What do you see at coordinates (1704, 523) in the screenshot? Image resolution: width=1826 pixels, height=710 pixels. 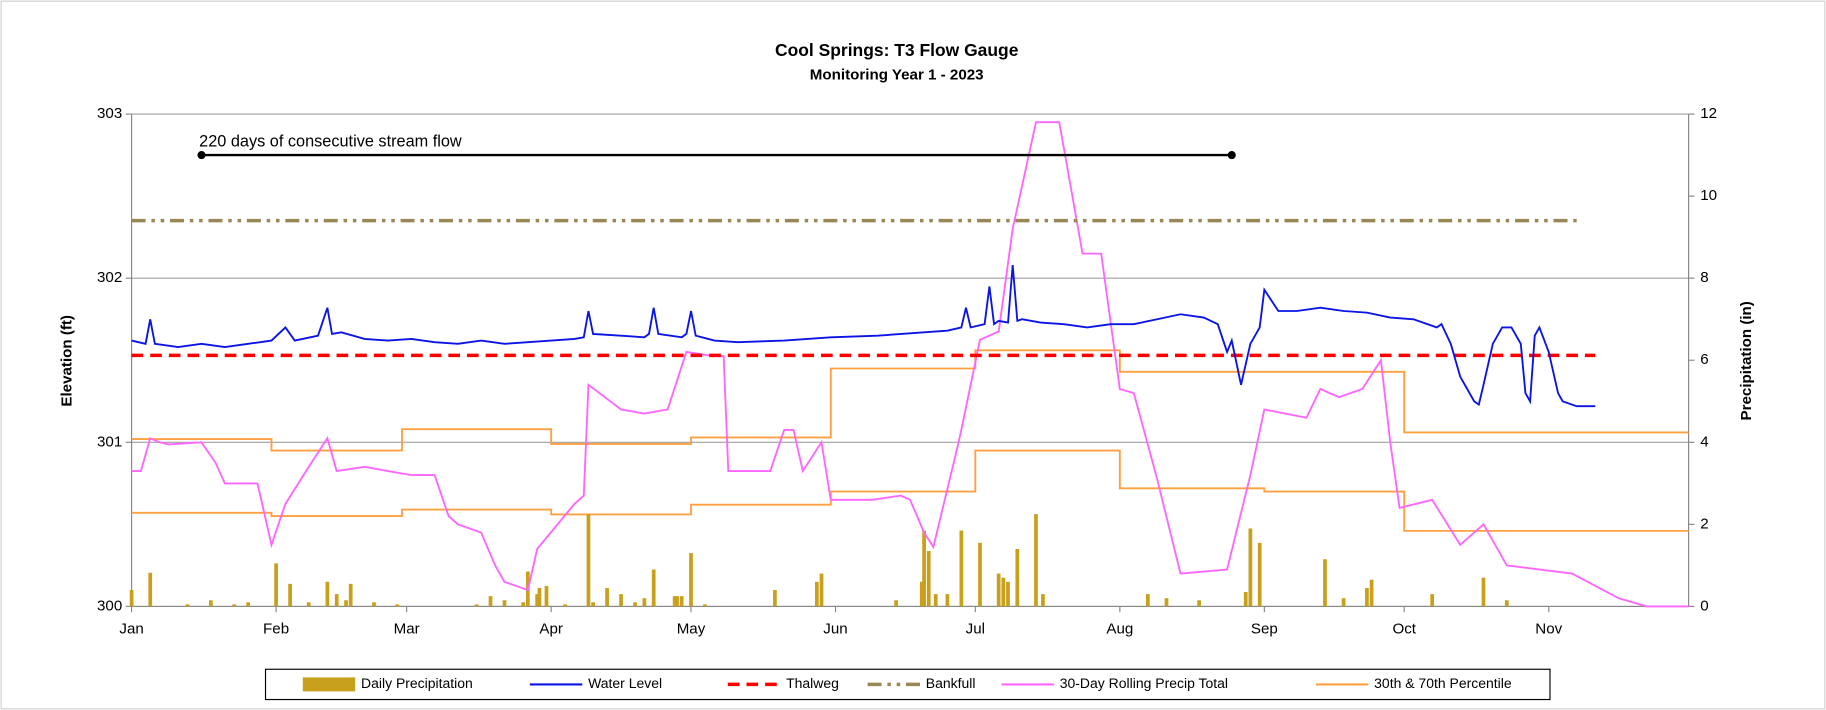 I see `y2-tick-label: 2` at bounding box center [1704, 523].